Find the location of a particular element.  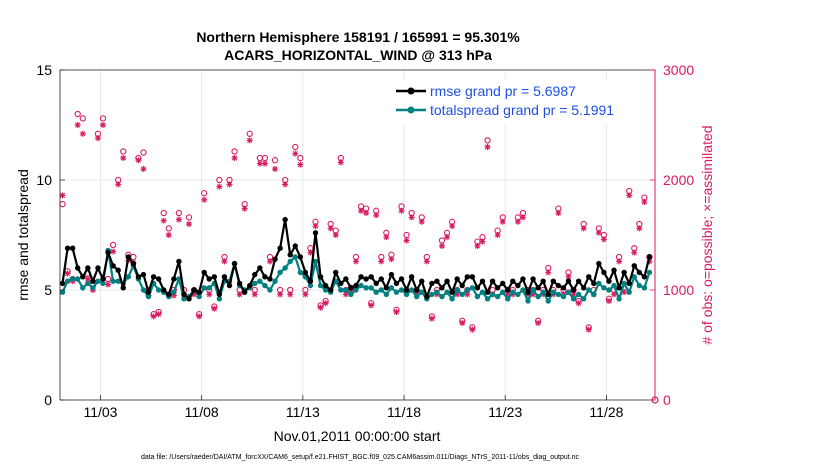

left-tick-label: 0 is located at coordinates (48, 400).